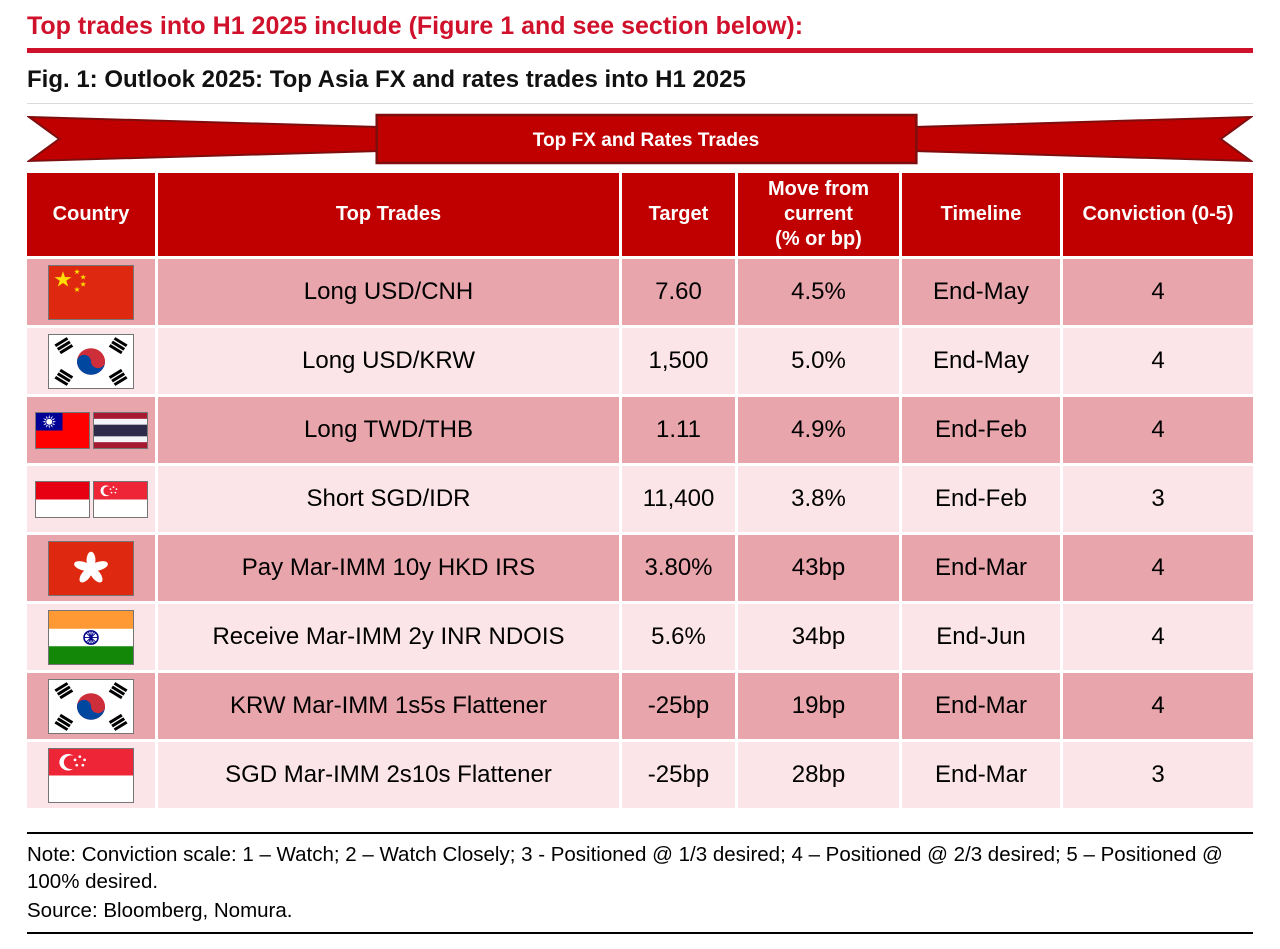  What do you see at coordinates (388, 706) in the screenshot?
I see `trade-cell: KRW Mar-IMM 1s5s Flattener` at bounding box center [388, 706].